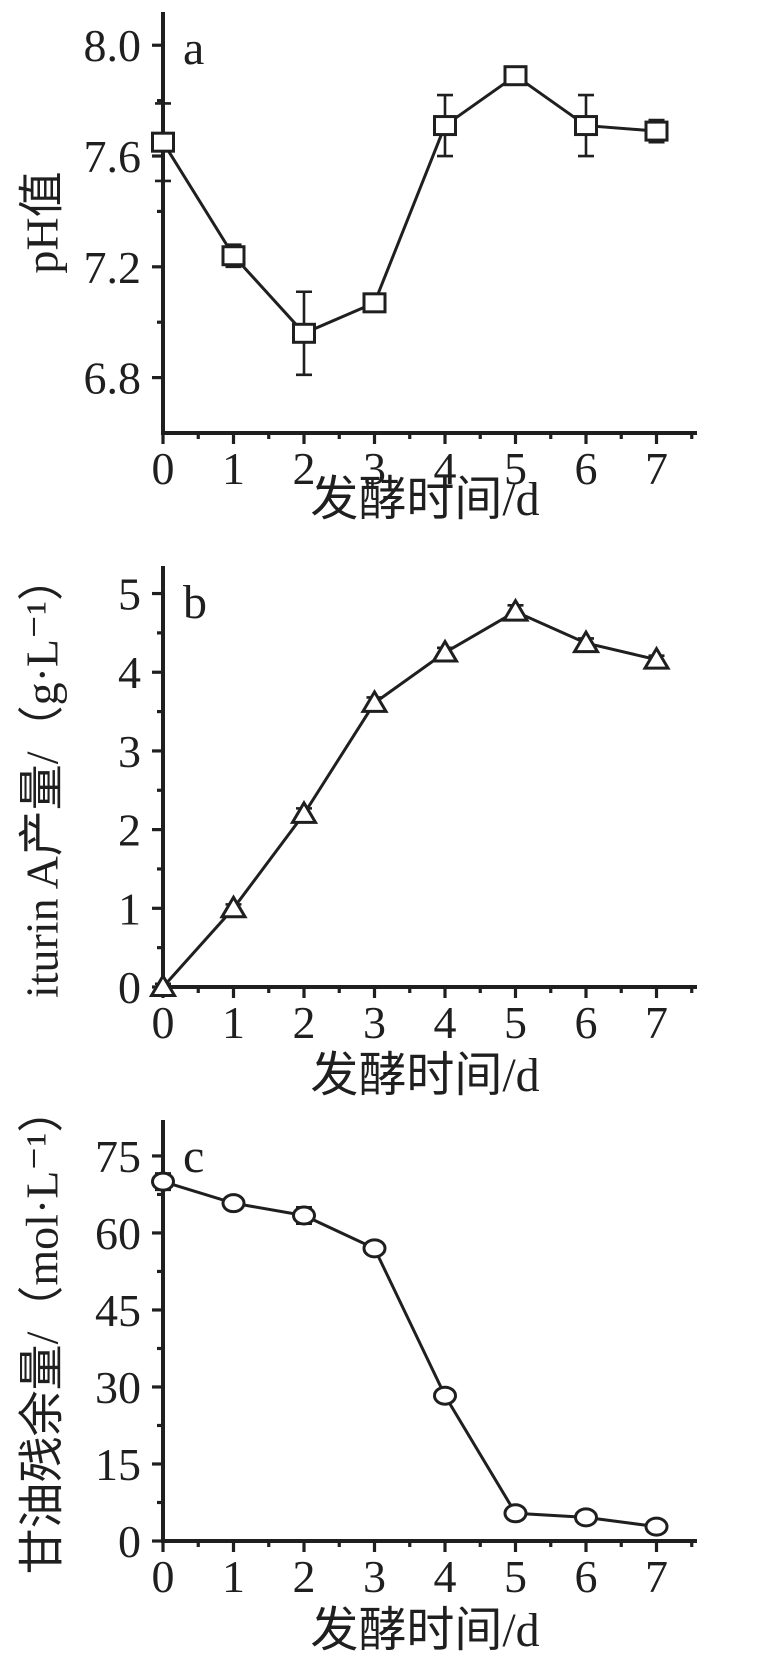  I want to click on y-tick-label: 6.8, so click(113, 378).